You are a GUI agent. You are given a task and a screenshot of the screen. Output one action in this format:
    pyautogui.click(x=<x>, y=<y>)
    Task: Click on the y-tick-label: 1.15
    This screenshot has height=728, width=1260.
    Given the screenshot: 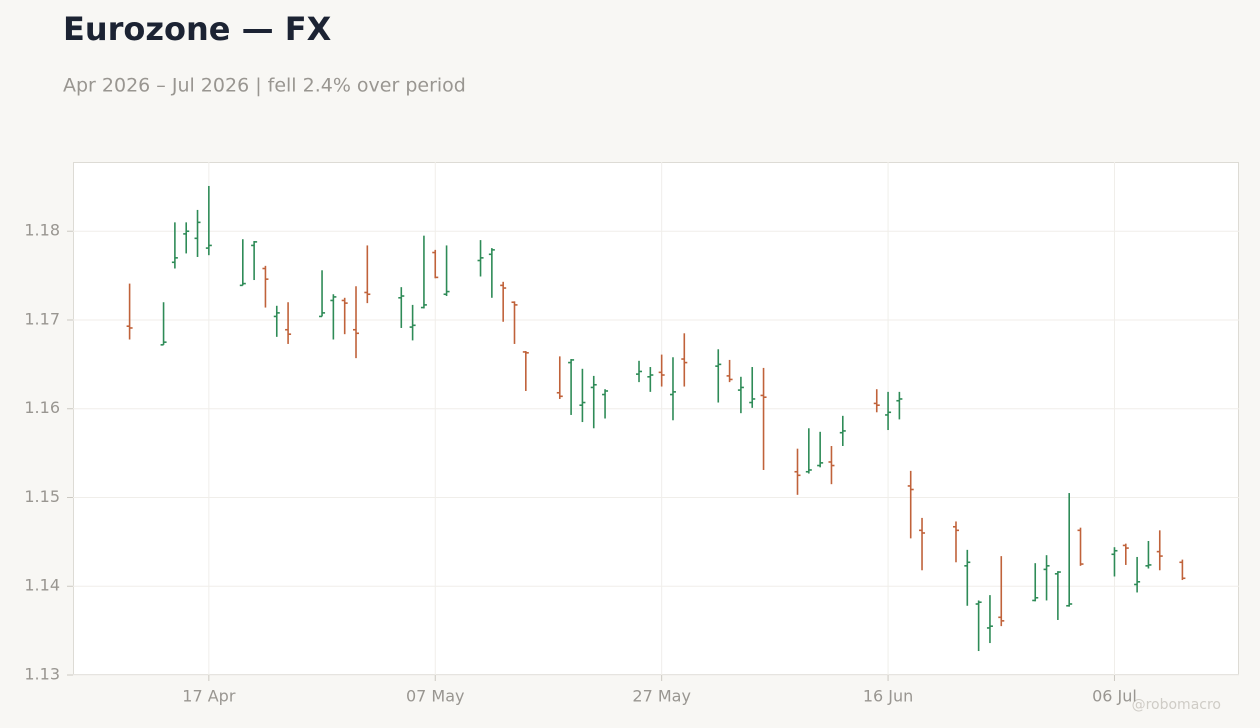 What is the action you would take?
    pyautogui.click(x=42, y=496)
    